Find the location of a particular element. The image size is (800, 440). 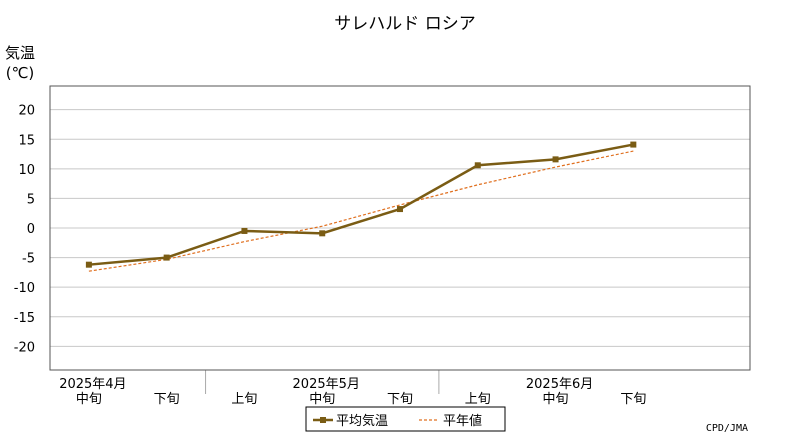

y-axis-unit: (℃) is located at coordinates (20, 73).